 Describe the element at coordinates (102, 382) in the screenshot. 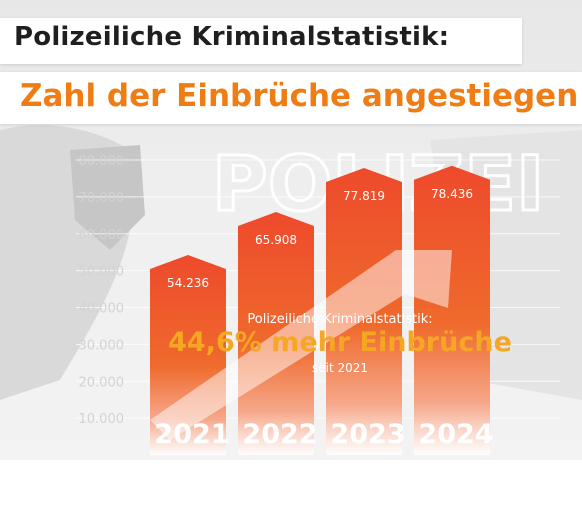

I see `y-tick-label: 20.000` at that location.